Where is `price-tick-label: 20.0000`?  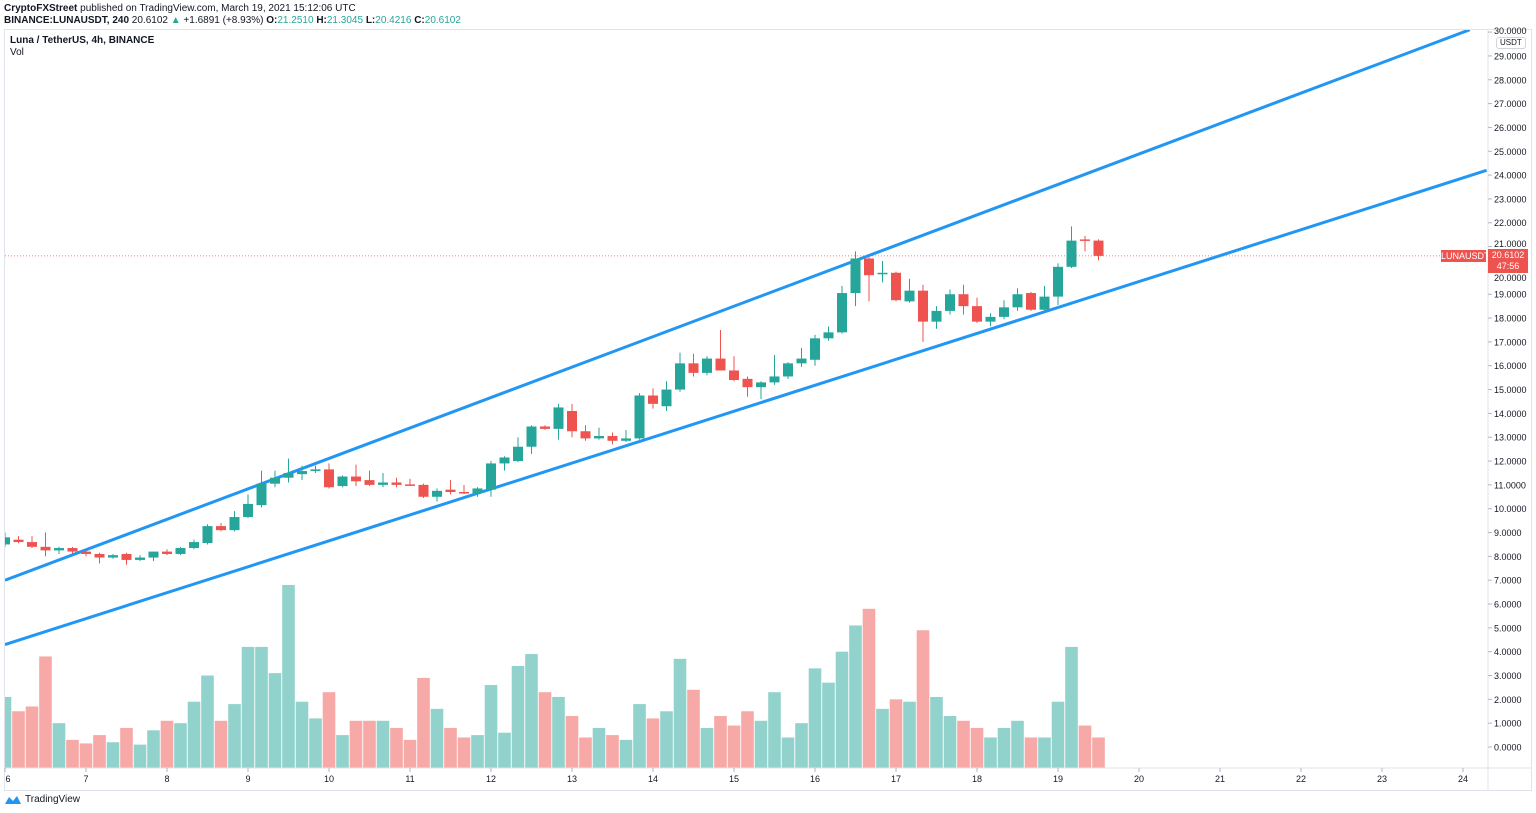 price-tick-label: 20.0000 is located at coordinates (1510, 278).